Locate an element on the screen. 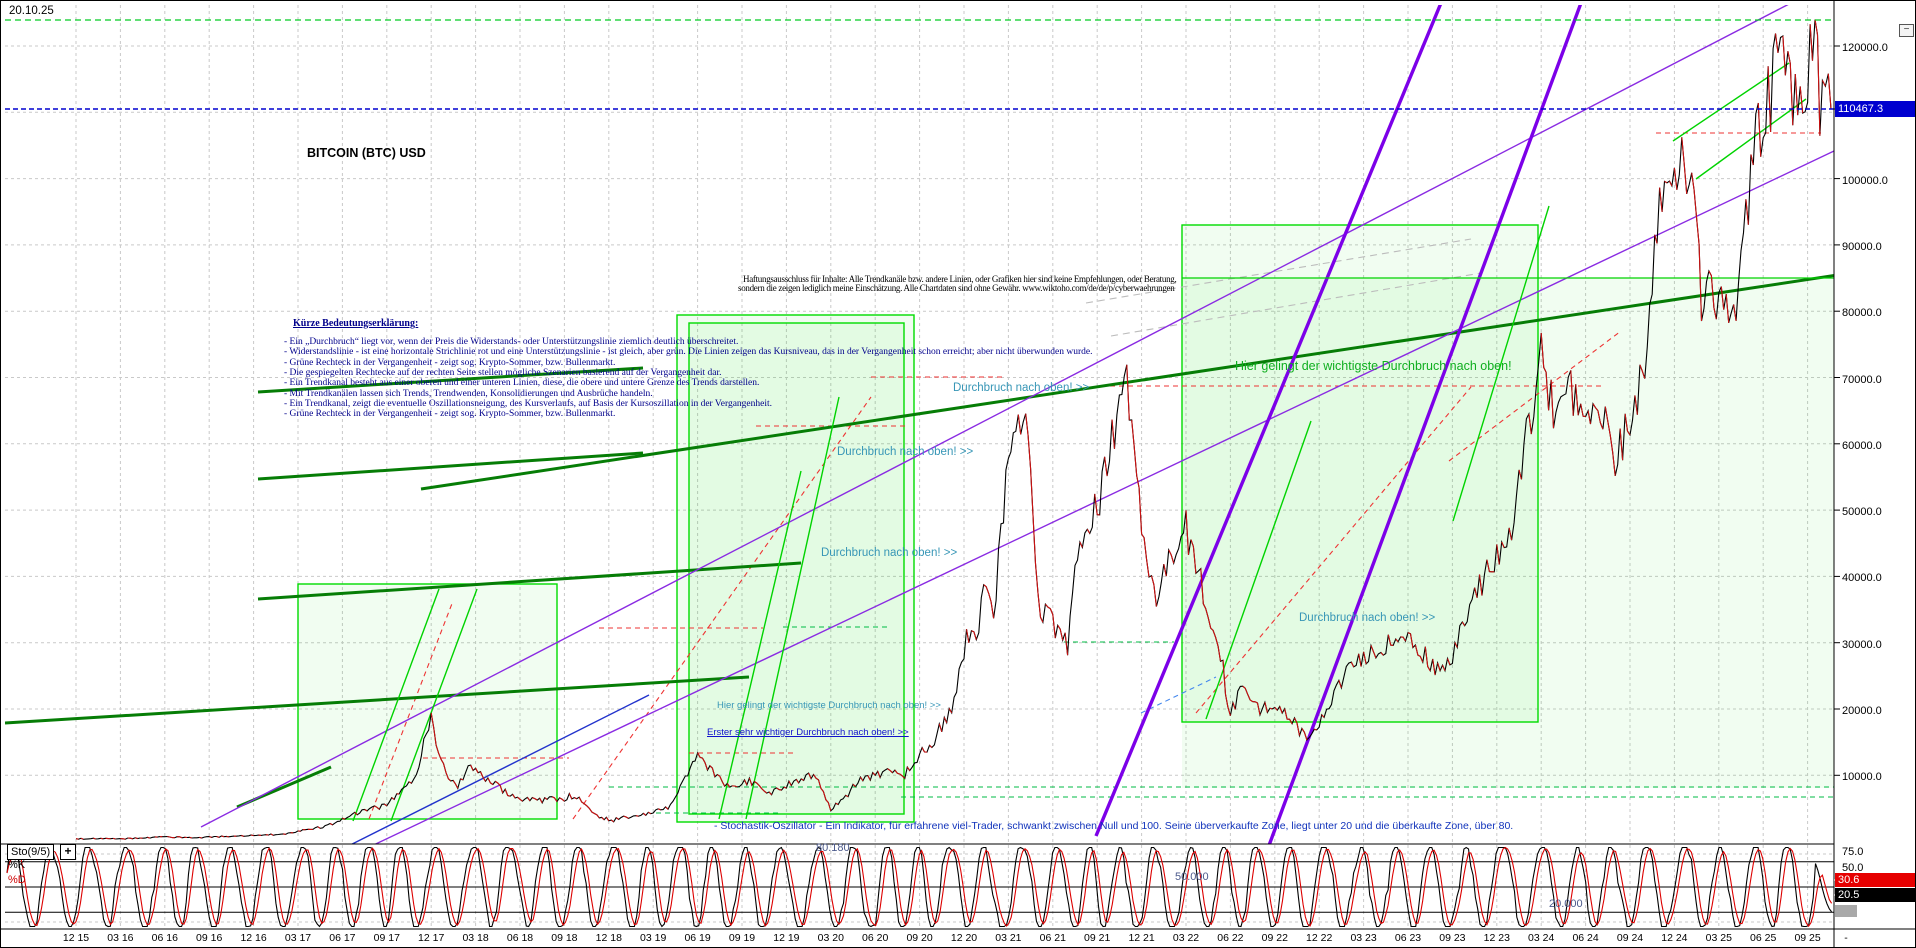  stoch-level-50-label: 50.000 is located at coordinates (1192, 877).